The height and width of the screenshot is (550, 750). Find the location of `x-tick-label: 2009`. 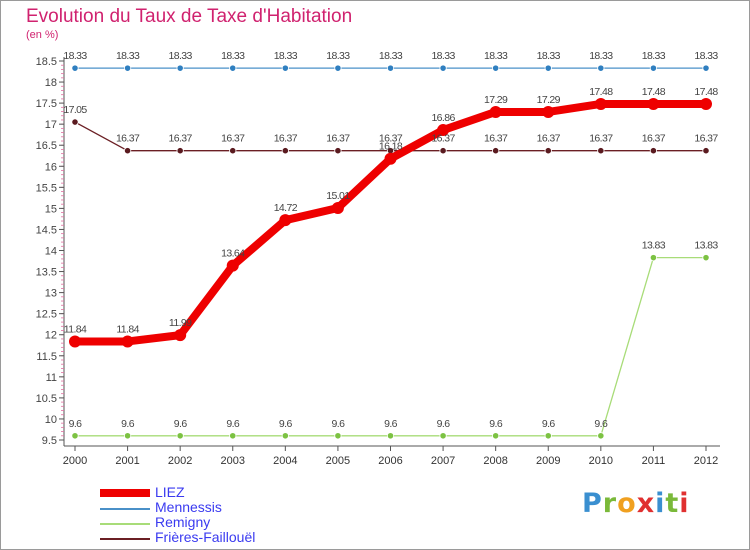

x-tick-label: 2009 is located at coordinates (548, 461).